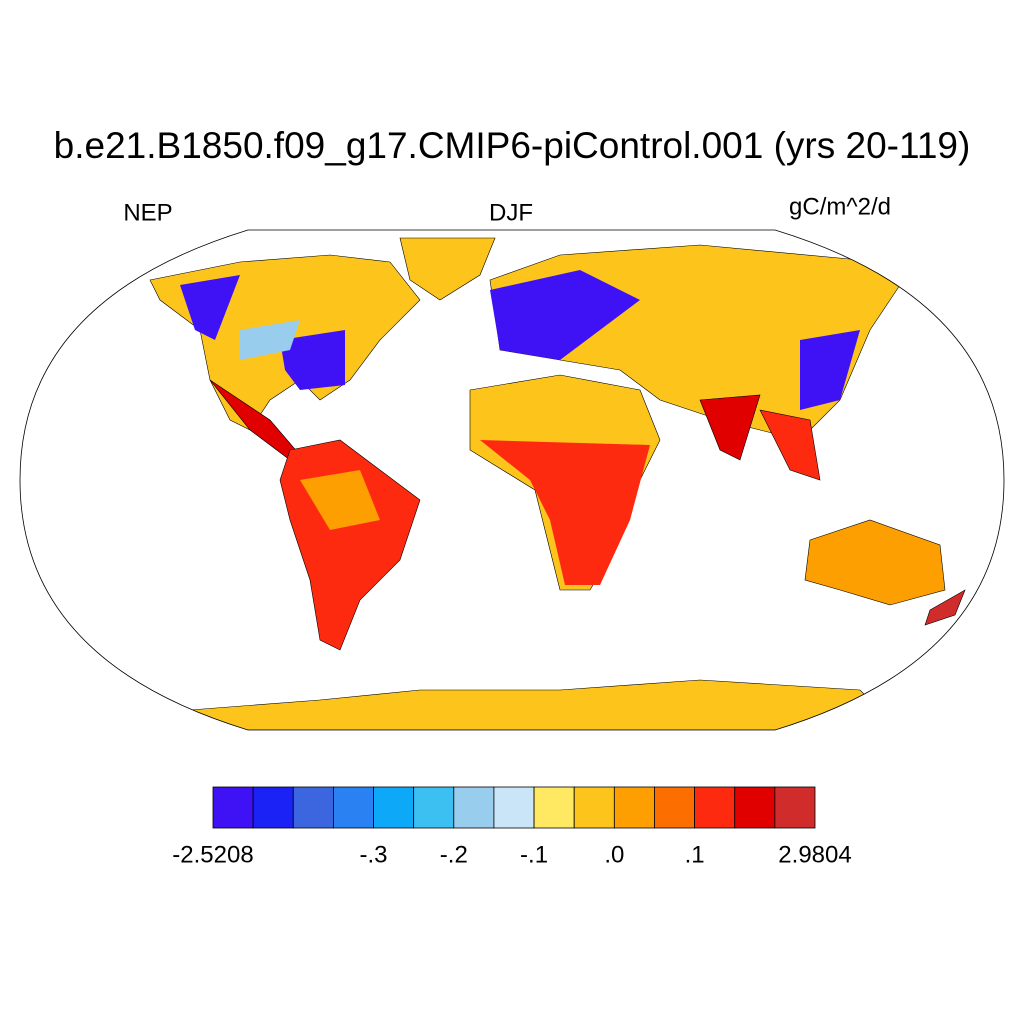  What do you see at coordinates (147, 212) in the screenshot?
I see `left-label: NEP` at bounding box center [147, 212].